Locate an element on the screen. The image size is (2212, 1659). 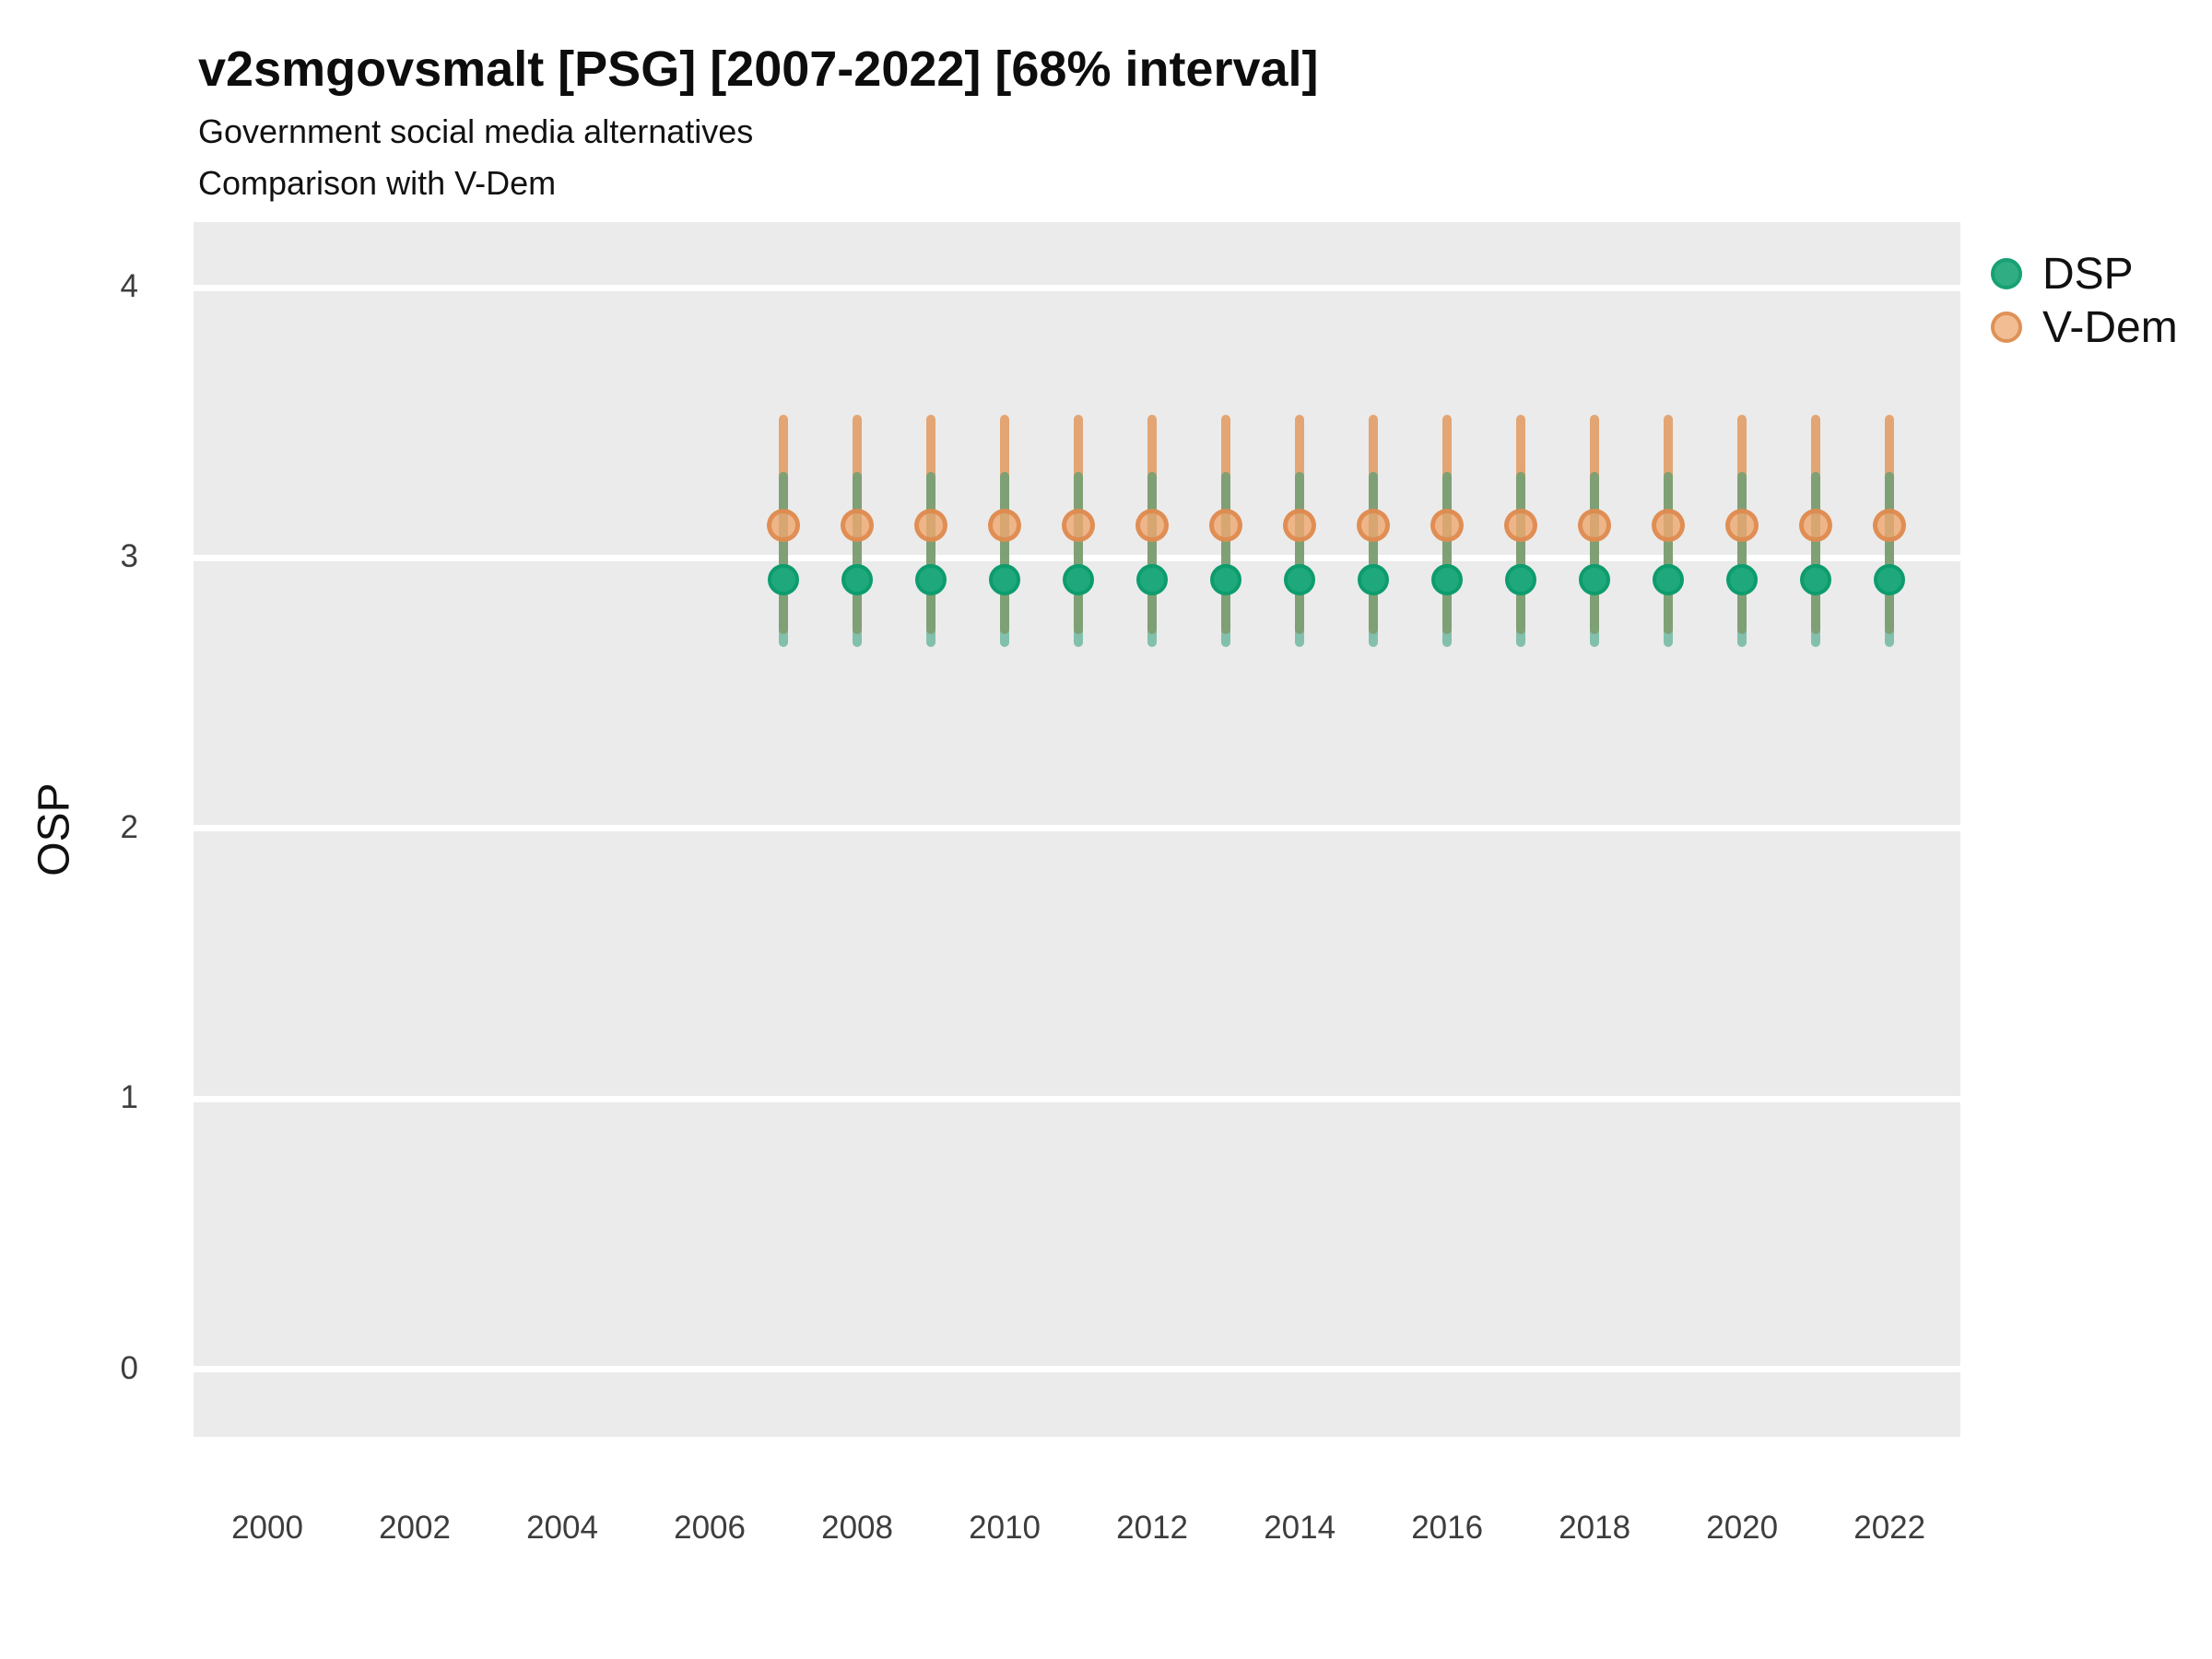
x-tick-label: 2016 is located at coordinates (1447, 1528).